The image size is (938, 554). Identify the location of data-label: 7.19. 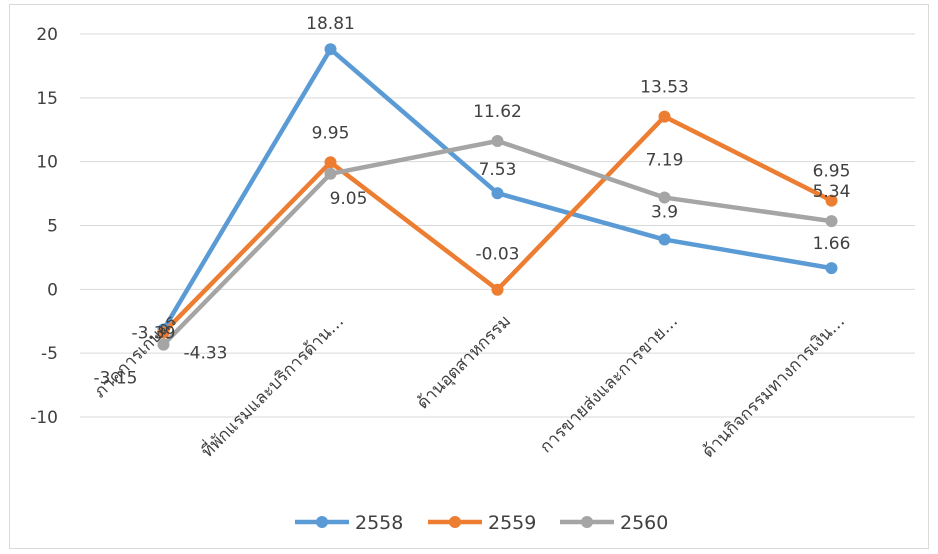
(665, 161).